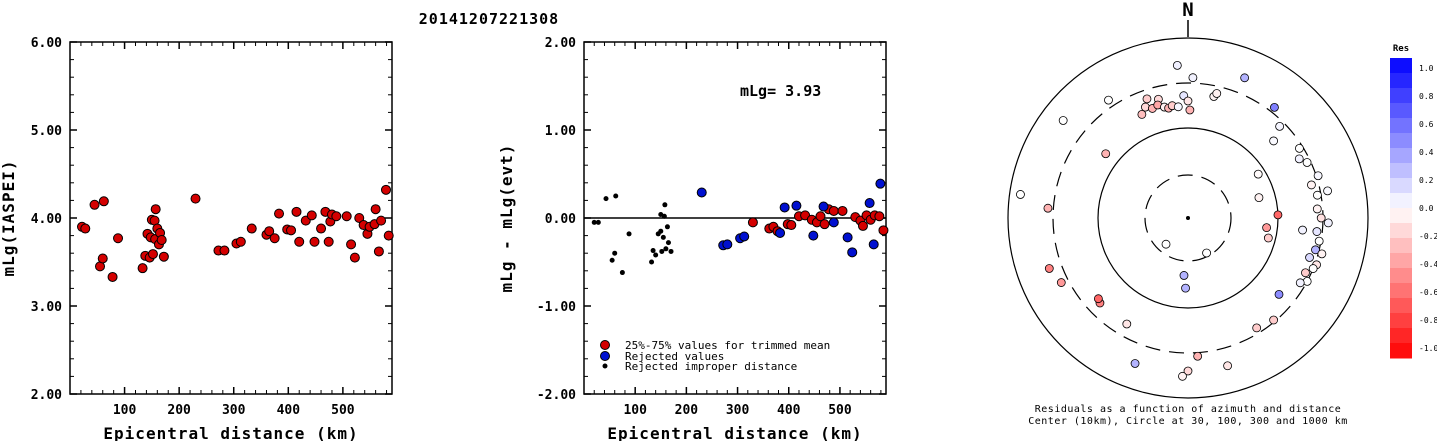 The width and height of the screenshot is (1437, 441). What do you see at coordinates (780, 91) in the screenshot?
I see `mlg-annotation: mLg= 3.93` at bounding box center [780, 91].